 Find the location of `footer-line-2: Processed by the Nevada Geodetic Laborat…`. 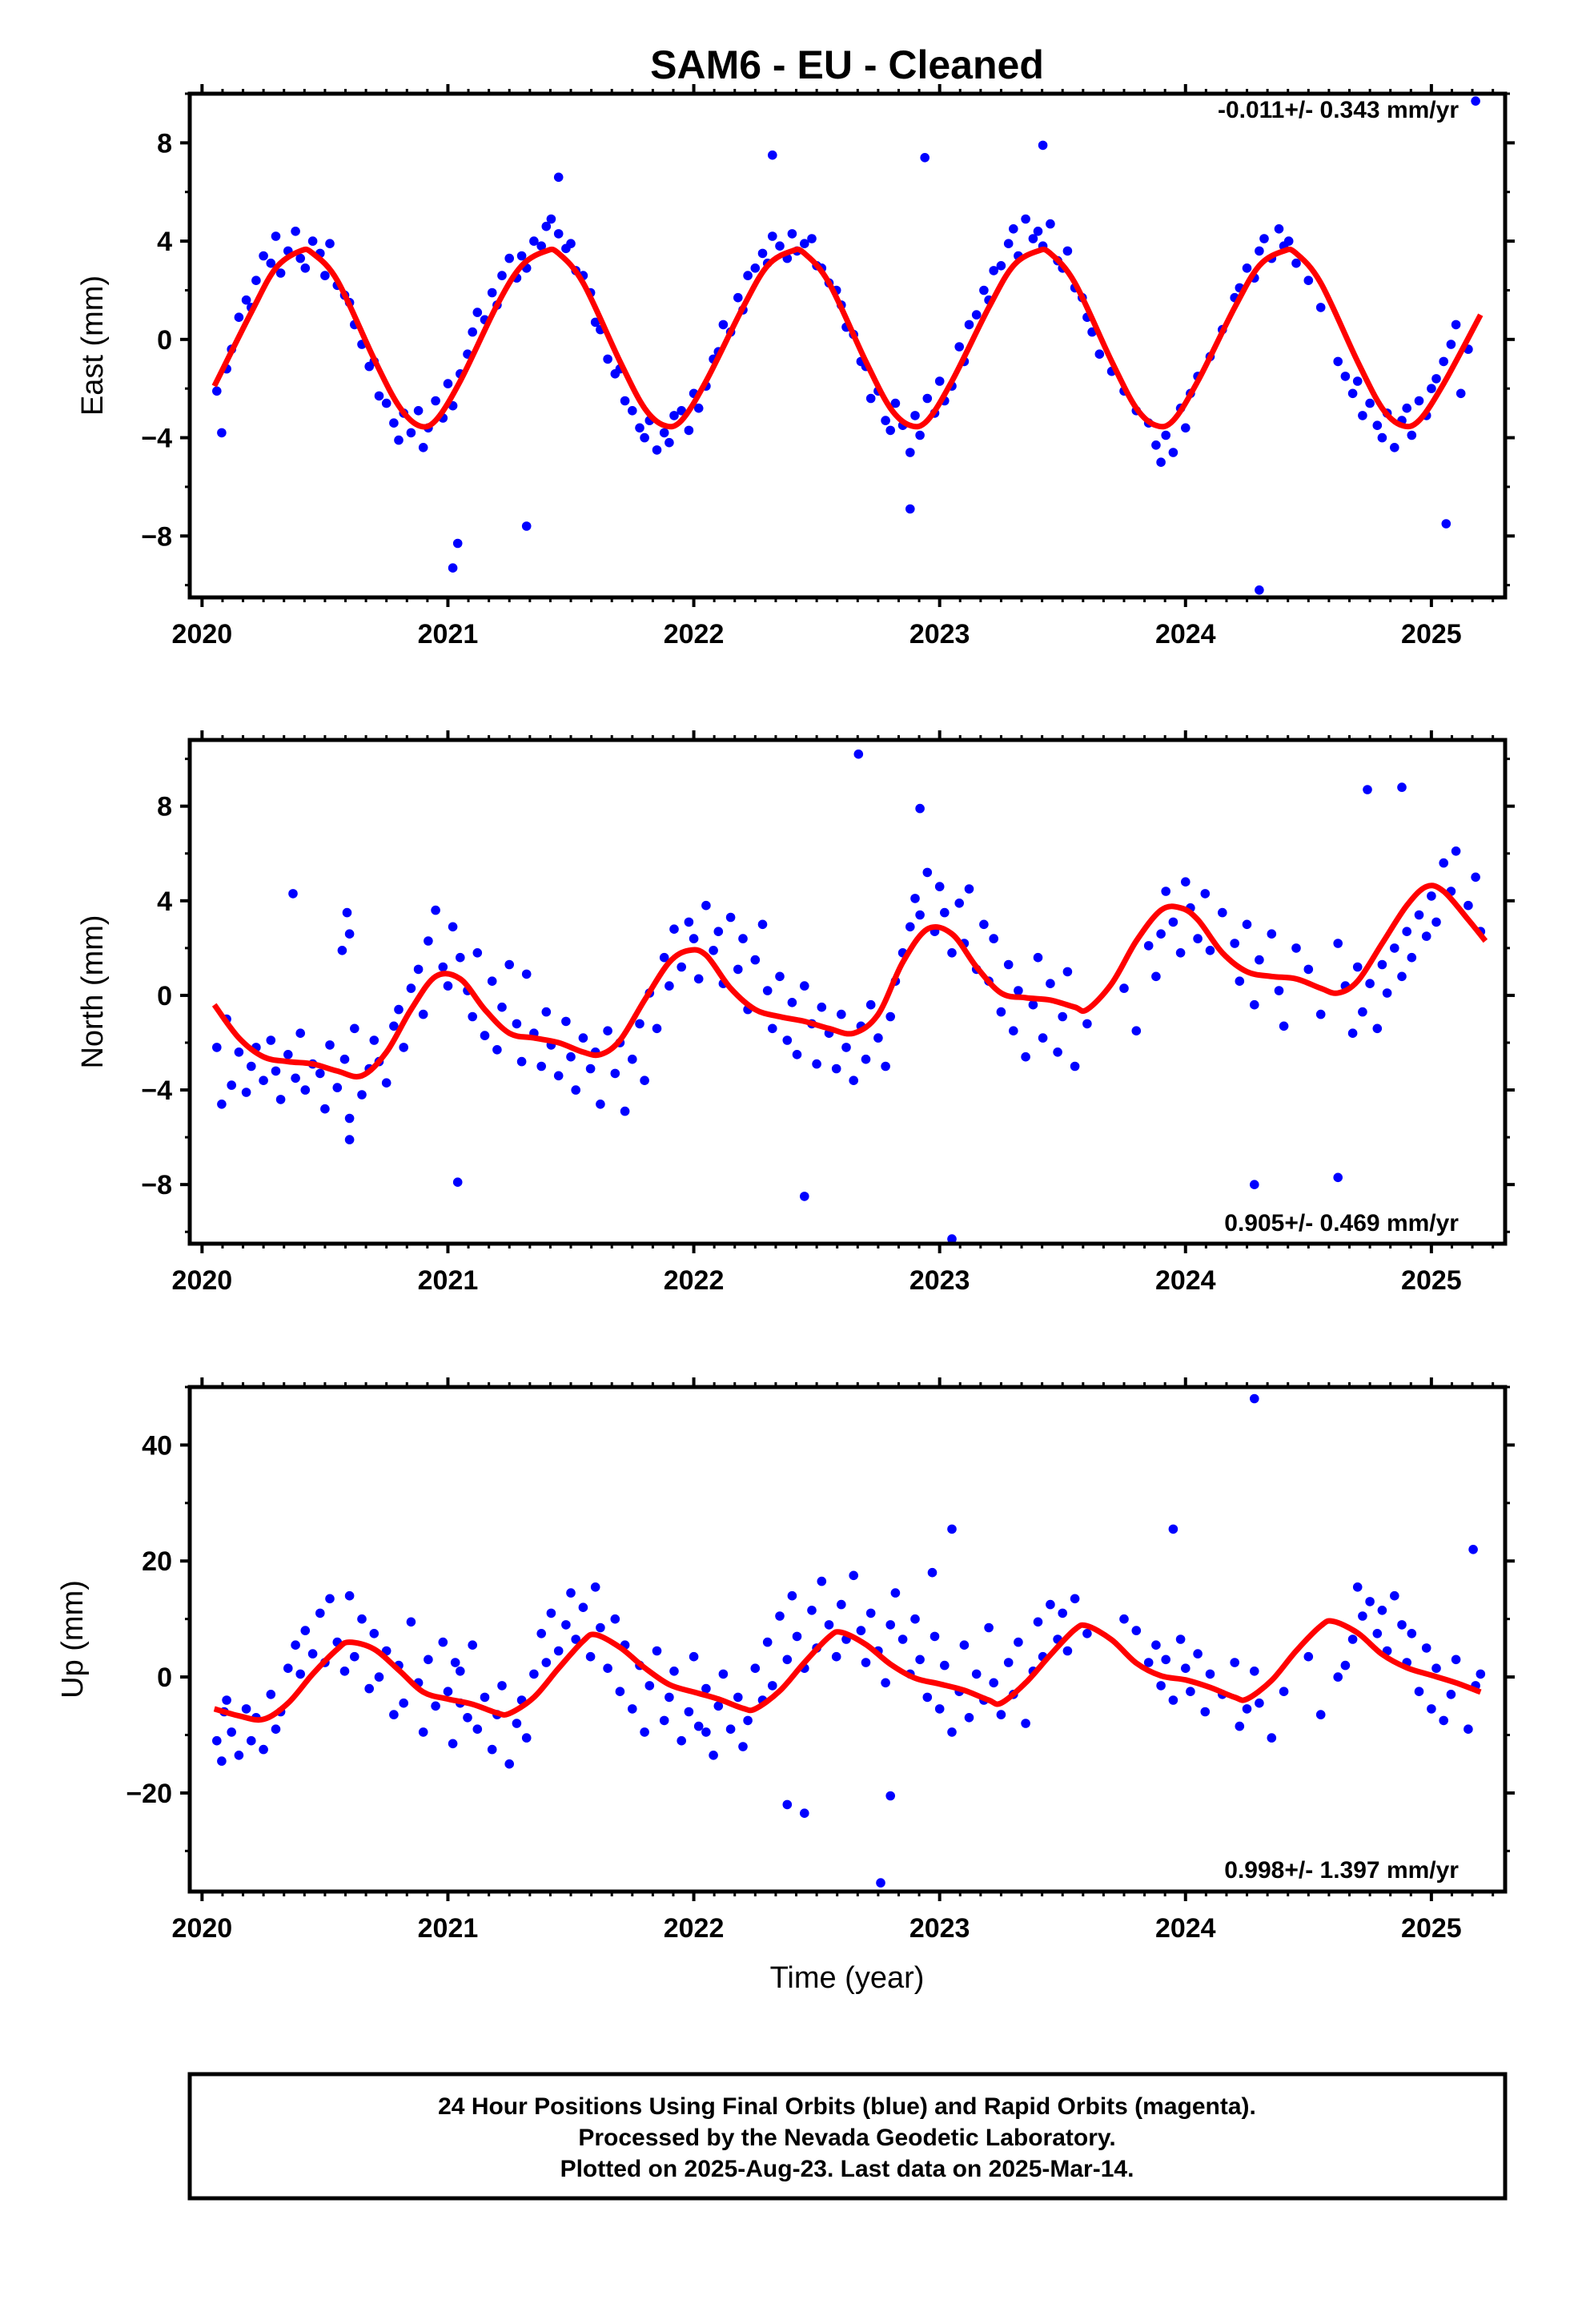

footer-line-2: Processed by the Nevada Geodetic Laborat… is located at coordinates (847, 2138).